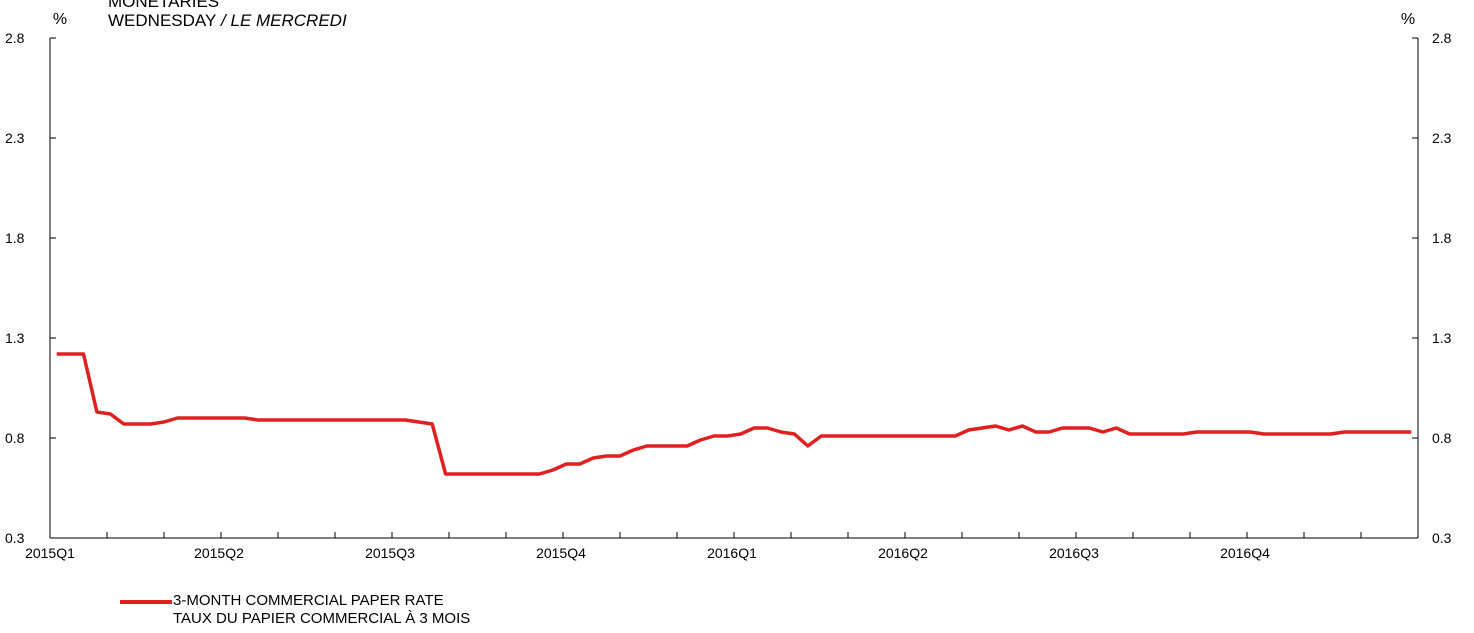 The image size is (1474, 633). What do you see at coordinates (1074, 553) in the screenshot?
I see `x-tick-label: 2016Q3` at bounding box center [1074, 553].